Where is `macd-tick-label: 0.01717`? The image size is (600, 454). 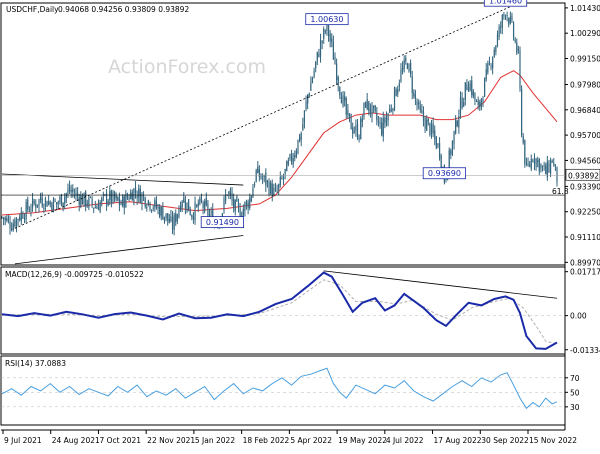
macd-tick-label: 0.01717 is located at coordinates (585, 272).